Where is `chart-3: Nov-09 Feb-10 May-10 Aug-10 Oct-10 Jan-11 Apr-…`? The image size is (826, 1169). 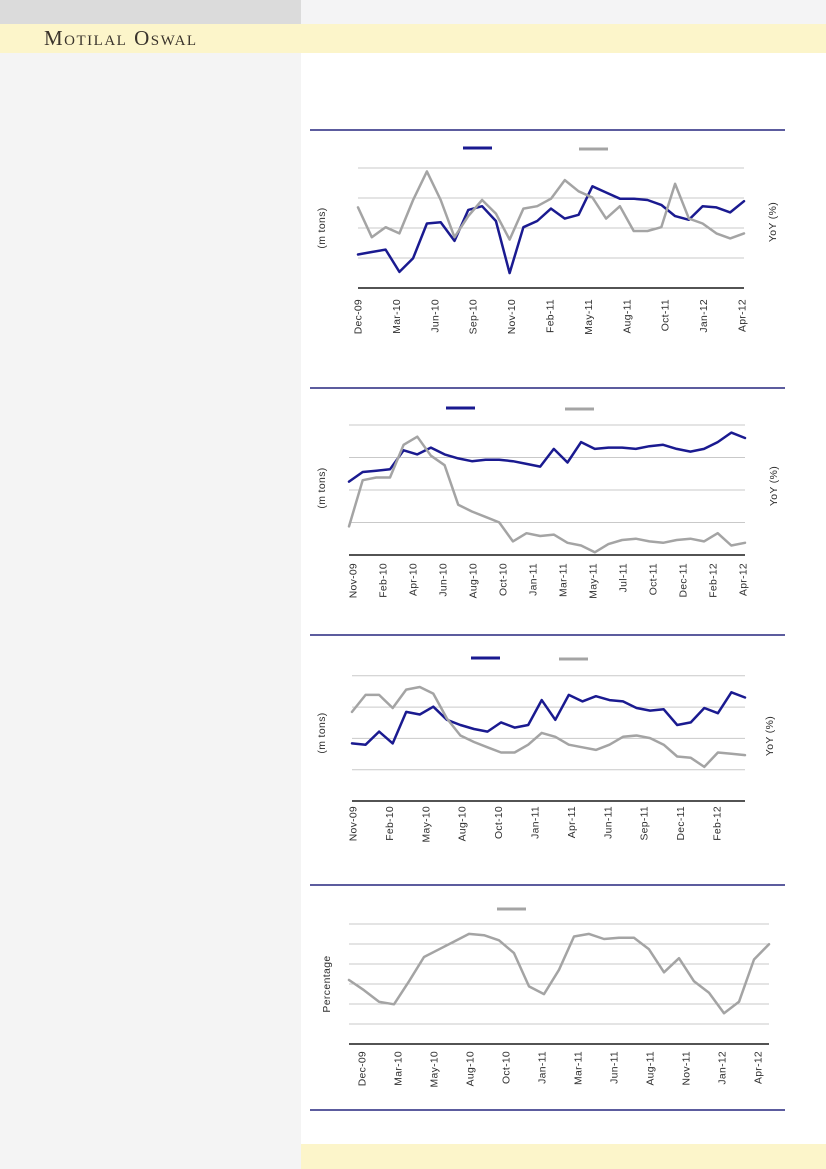 chart-3: Nov-09 Feb-10 May-10 Aug-10 Oct-10 Jan-11 Apr-… is located at coordinates (546, 749).